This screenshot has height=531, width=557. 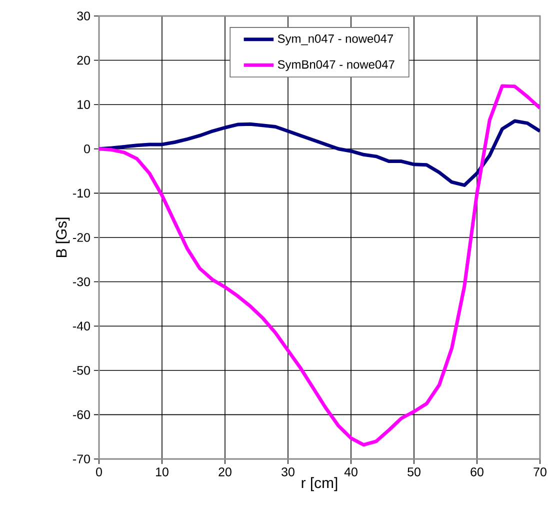 I want to click on x-tick-label: 30, so click(x=288, y=472).